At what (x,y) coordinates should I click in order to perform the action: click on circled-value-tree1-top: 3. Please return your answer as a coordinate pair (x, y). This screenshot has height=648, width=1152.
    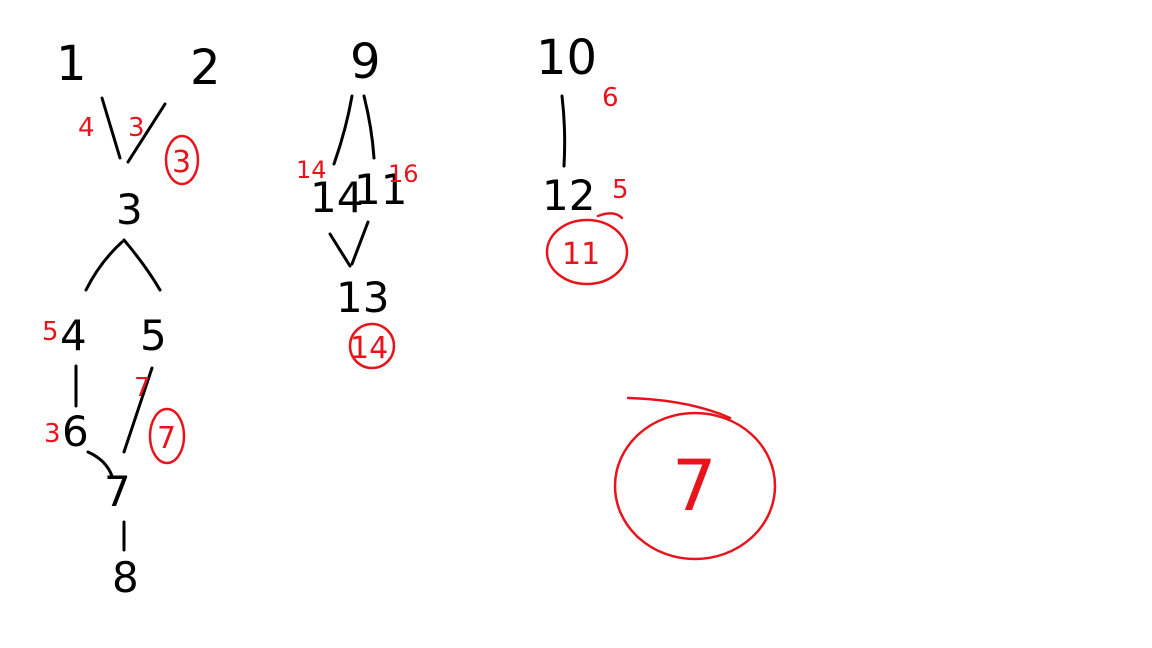
    Looking at the image, I should click on (182, 160).